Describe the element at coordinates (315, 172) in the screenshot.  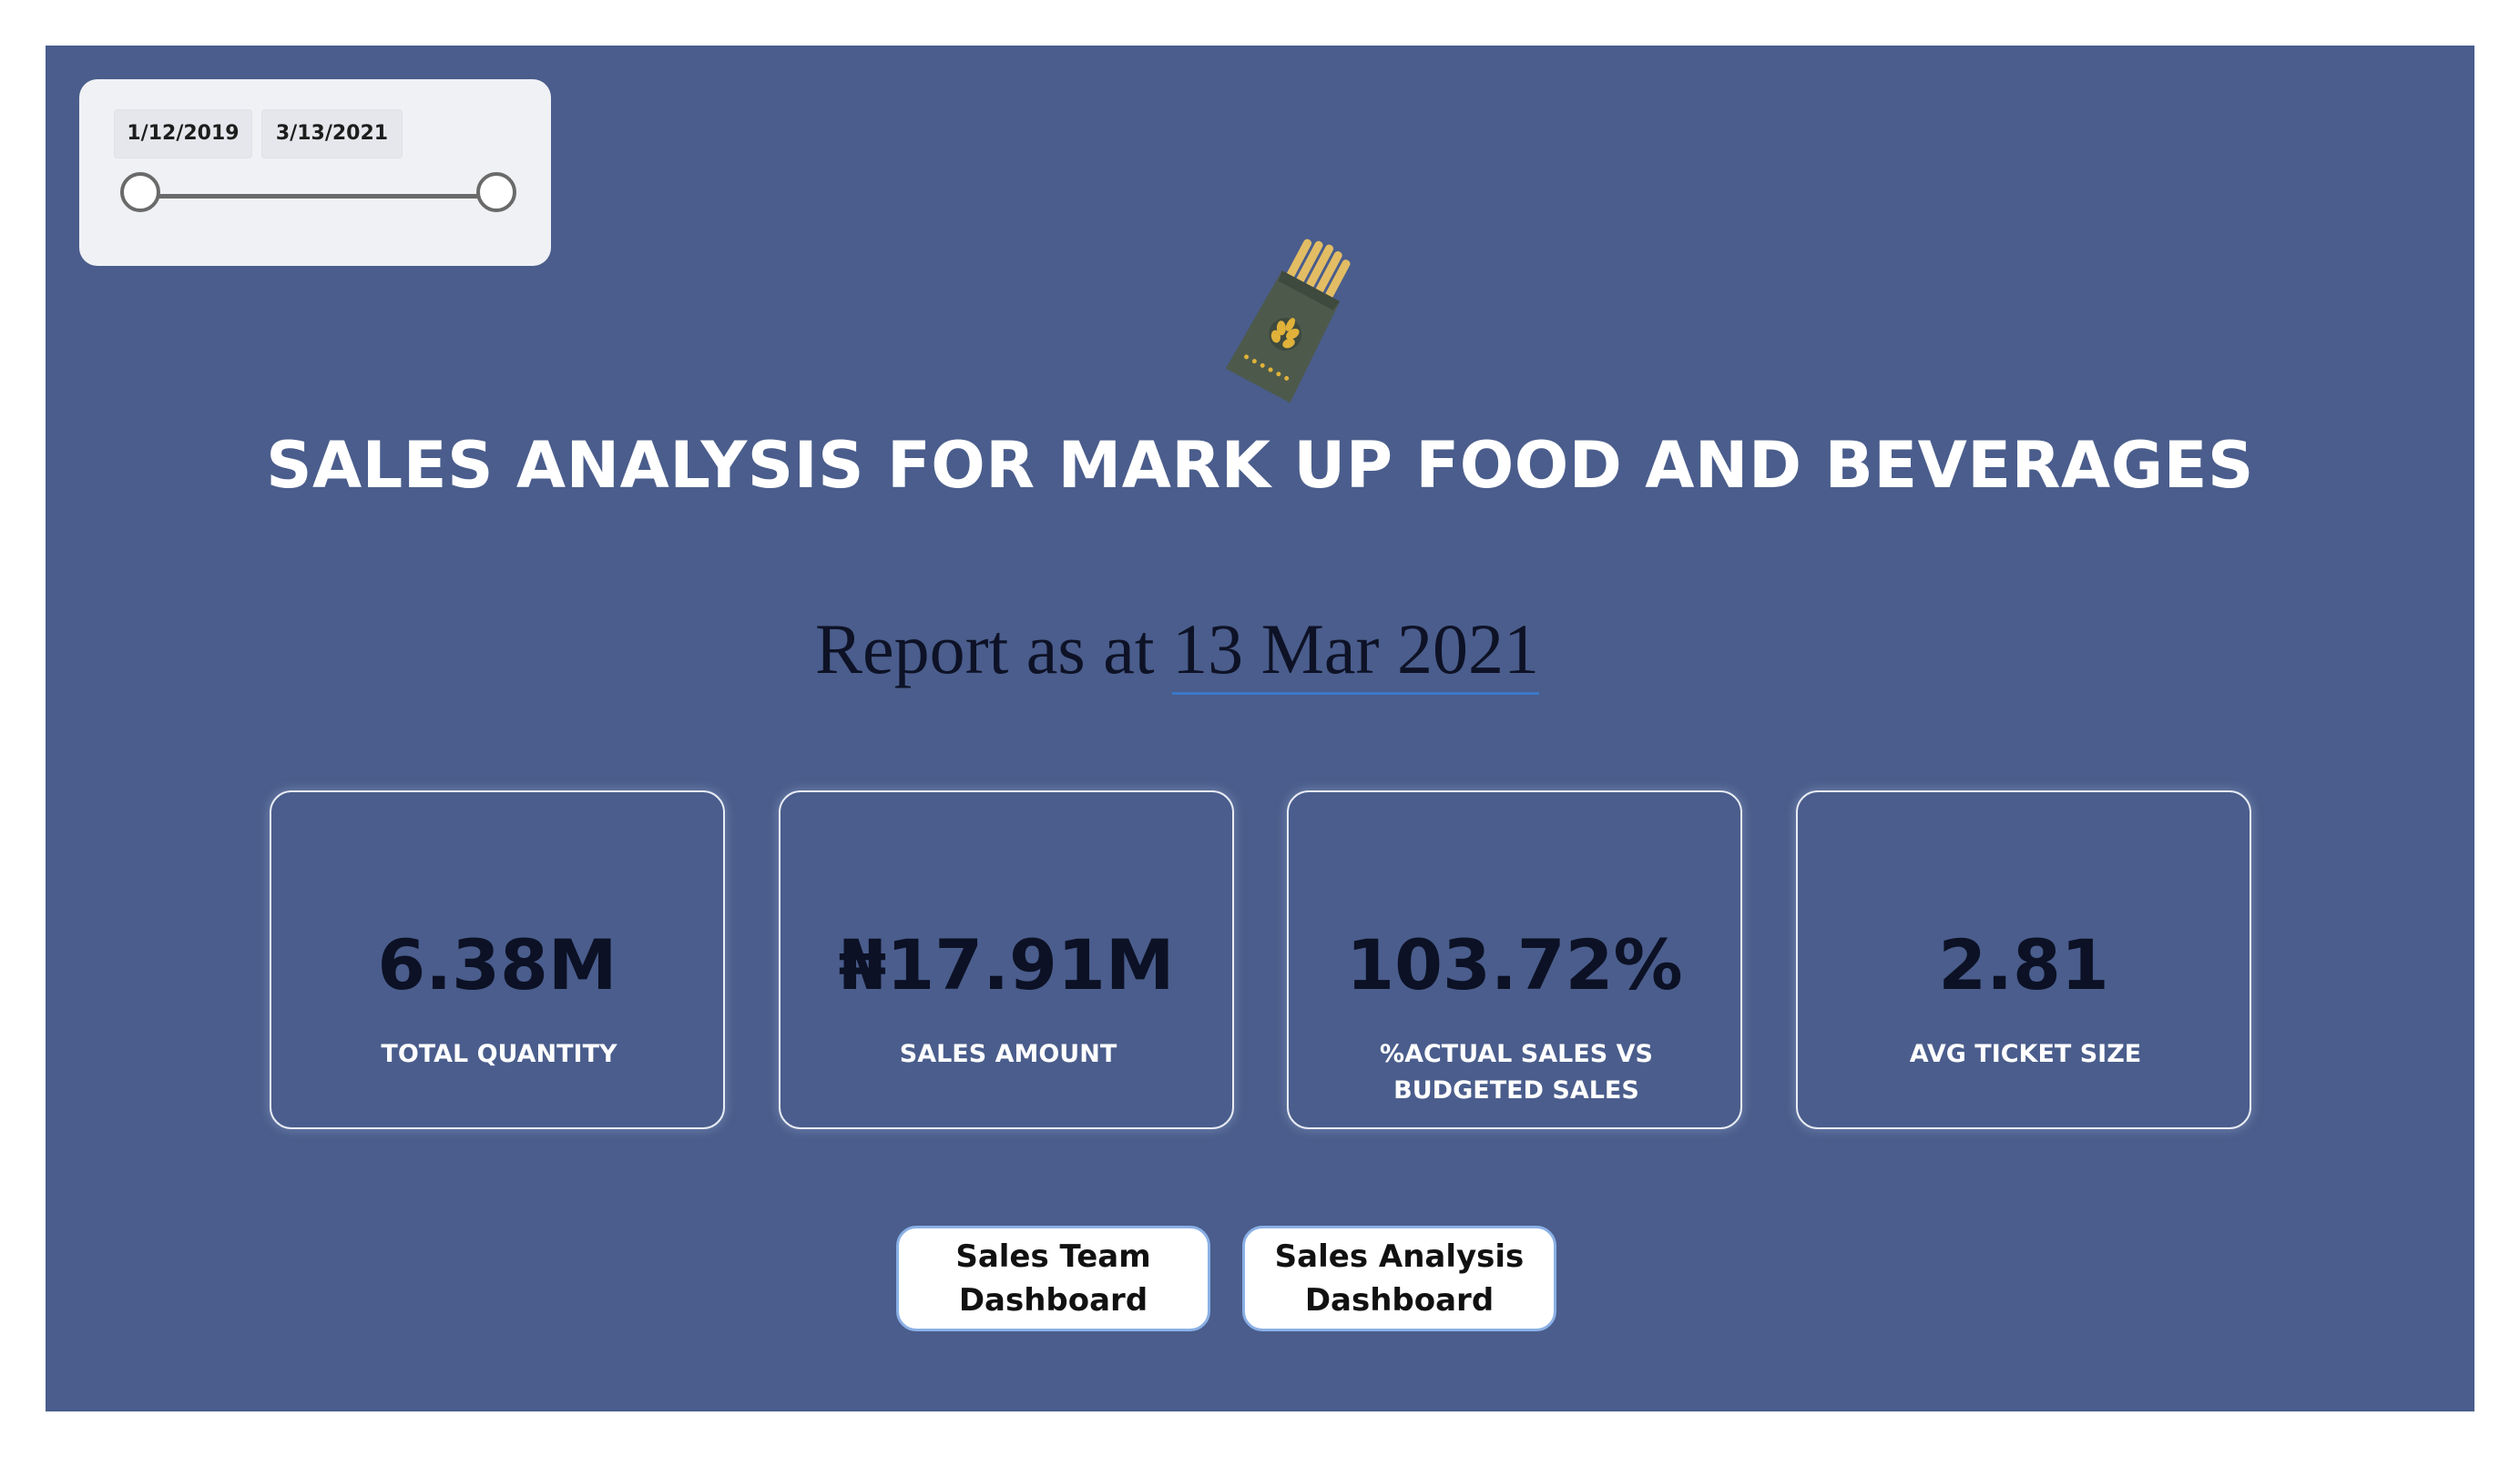
I see `date-range-slicer: 1/12/2019 3/13/2021` at that location.